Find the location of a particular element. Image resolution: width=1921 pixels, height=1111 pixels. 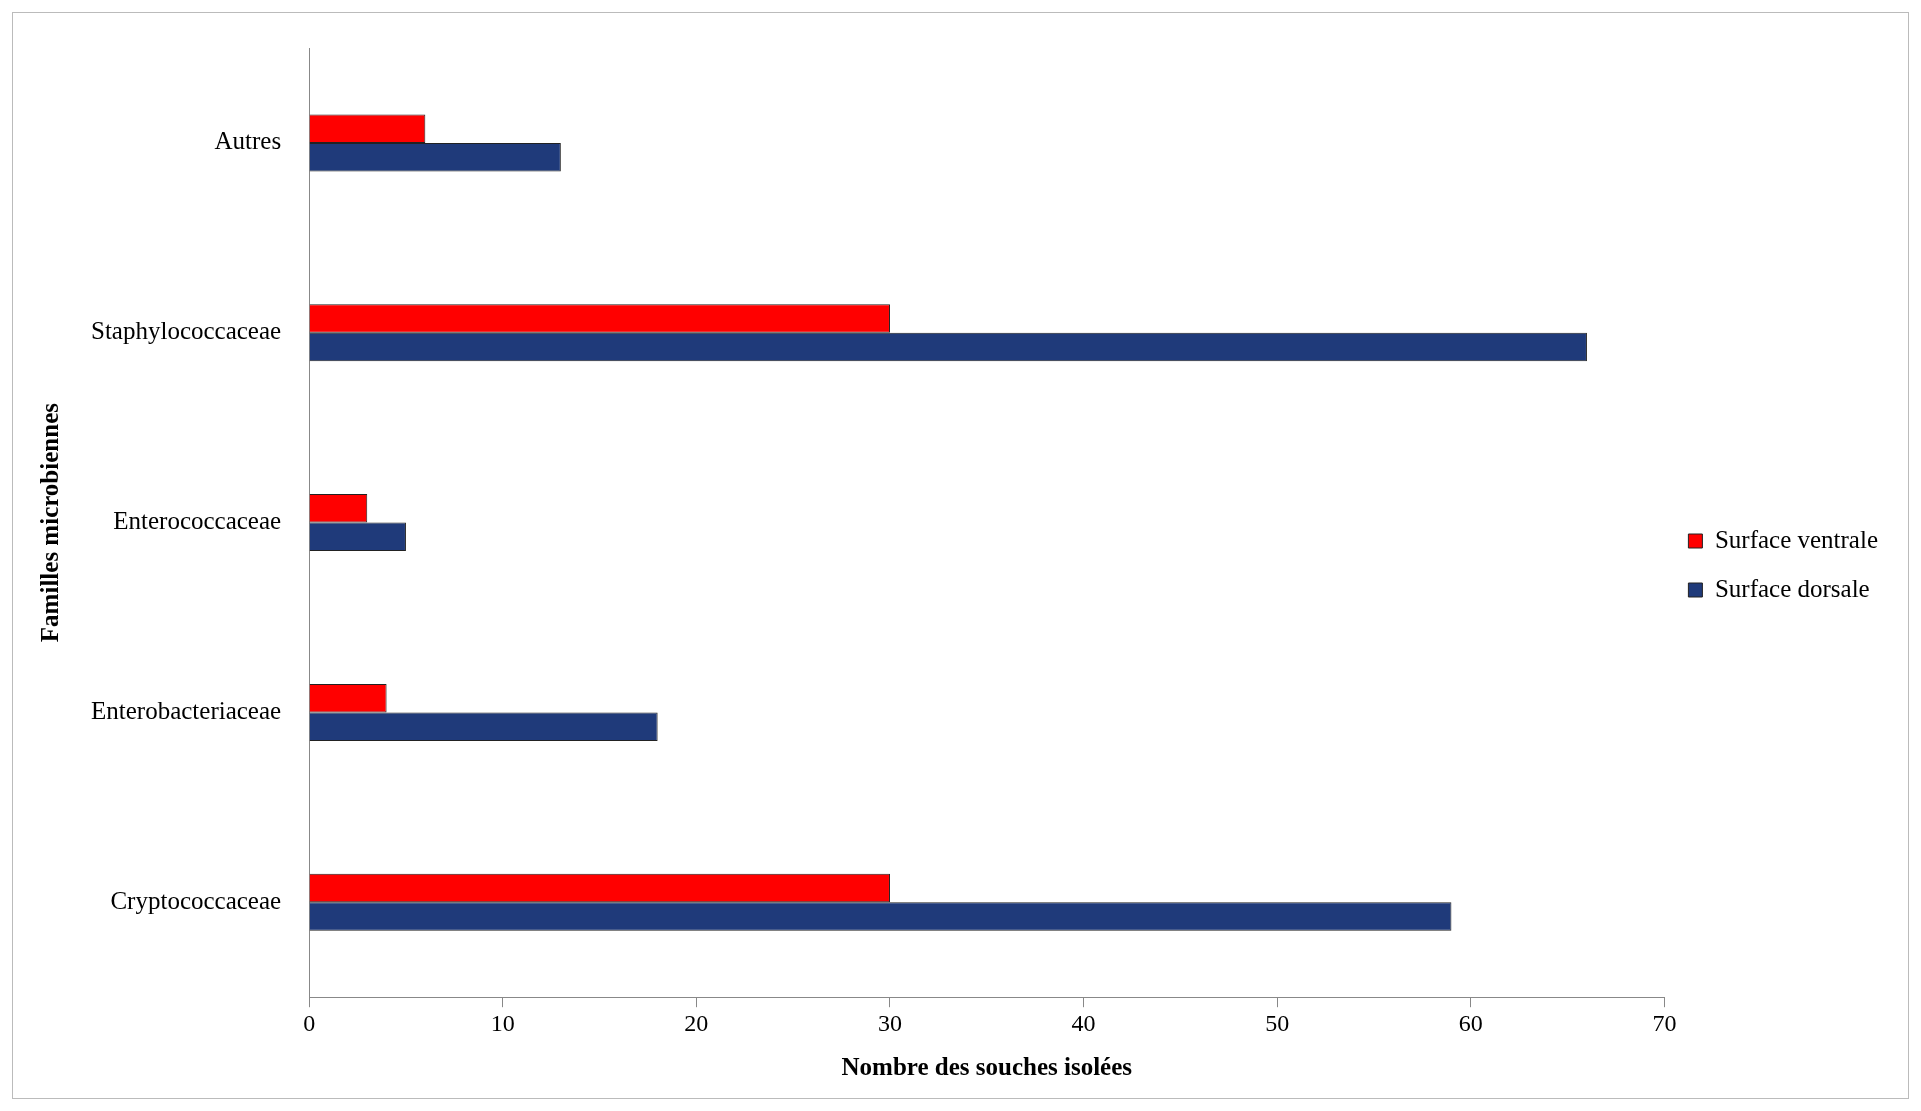

x-axis-title: Nombre des souches isolées is located at coordinates (987, 1067).